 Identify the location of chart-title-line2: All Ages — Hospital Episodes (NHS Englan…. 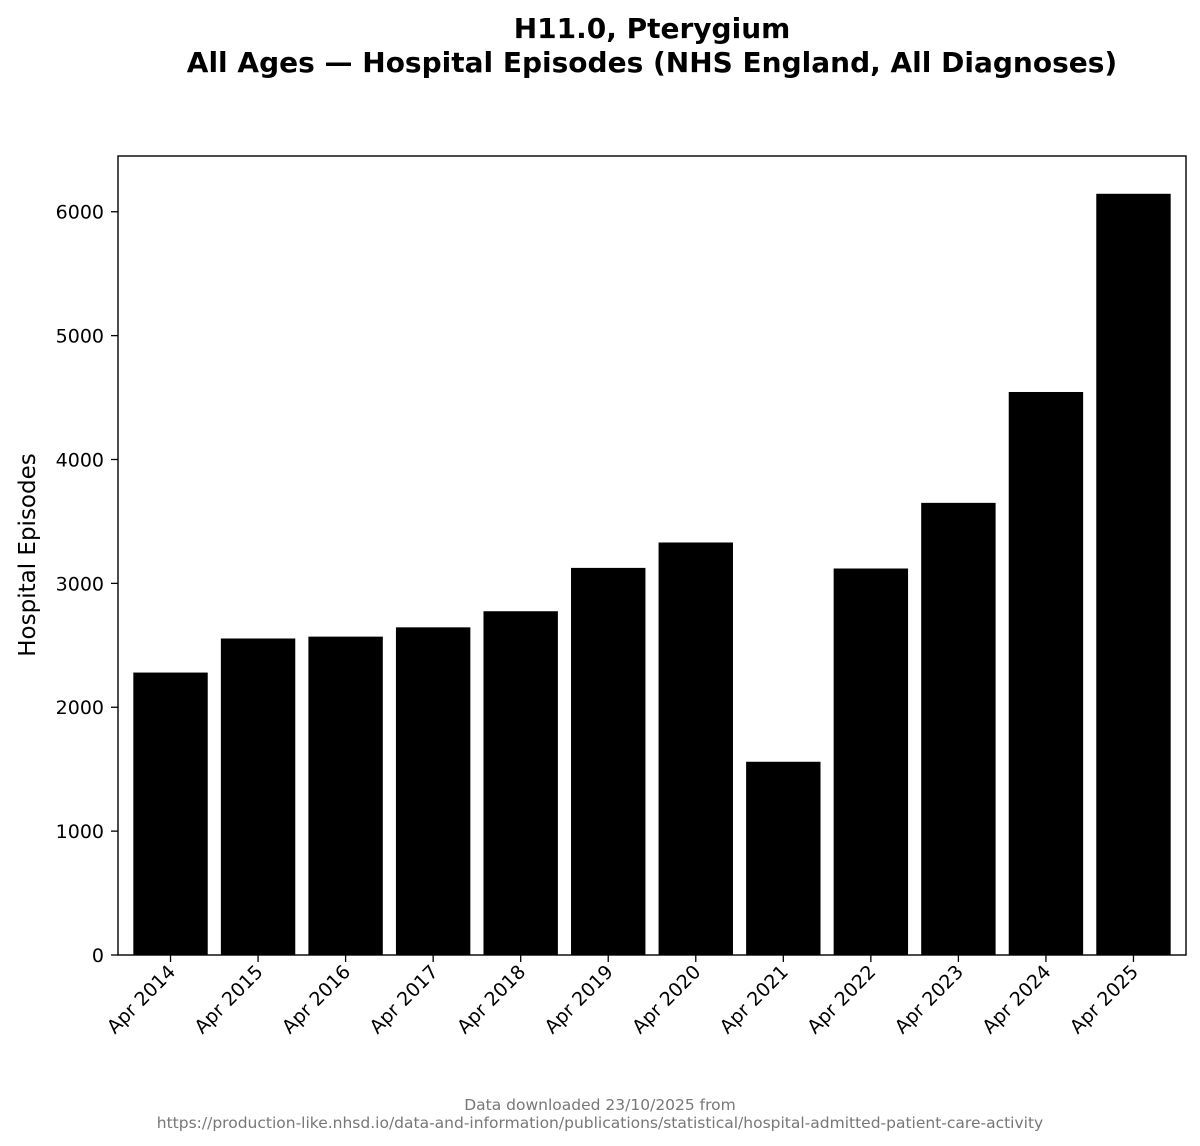
(652, 62).